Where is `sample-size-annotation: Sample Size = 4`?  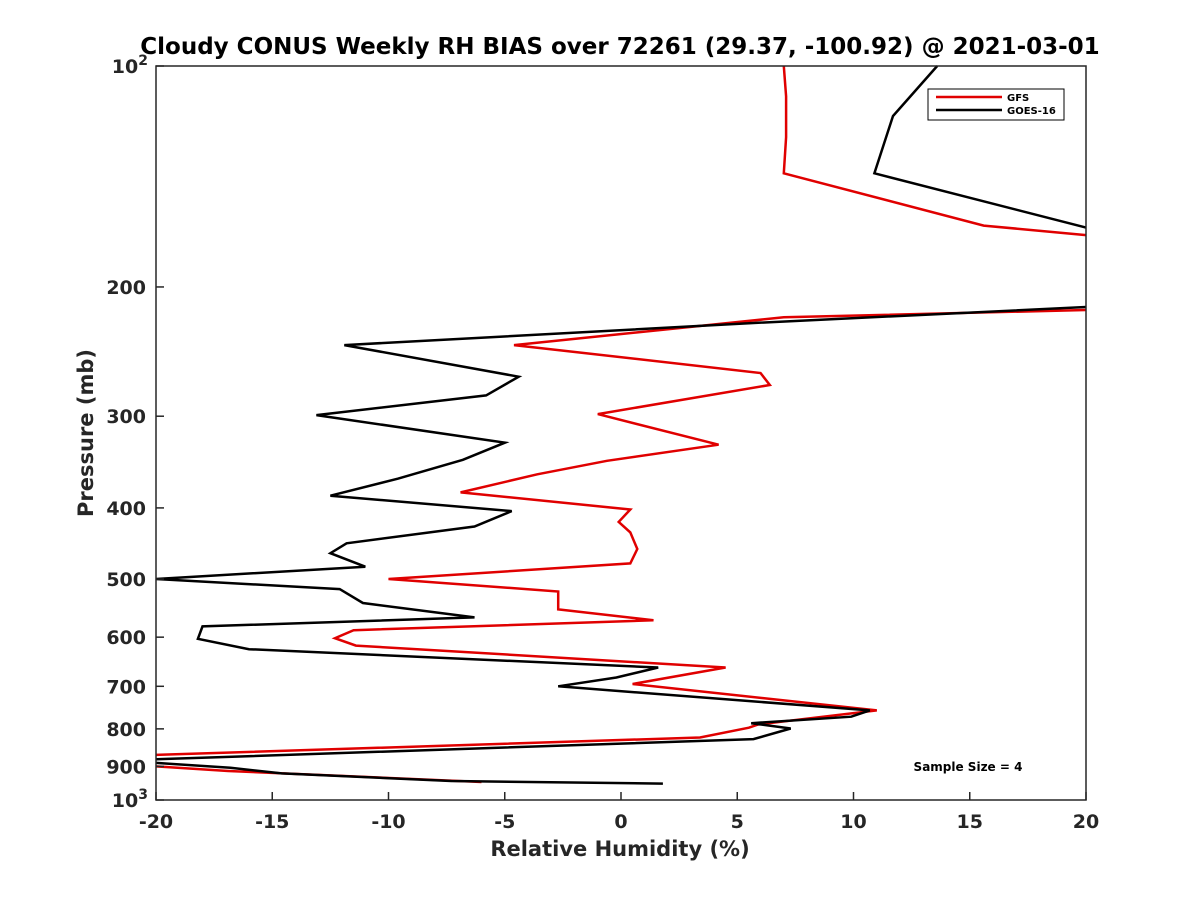 sample-size-annotation: Sample Size = 4 is located at coordinates (968, 767).